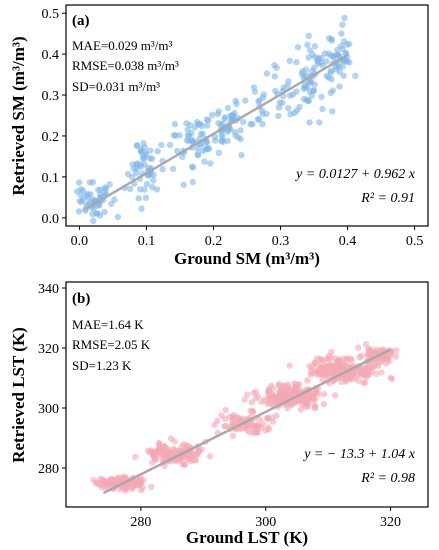 This screenshot has width=439, height=550. What do you see at coordinates (51, 14) in the screenshot?
I see `panel-a-ytick-label: 0.5` at bounding box center [51, 14].